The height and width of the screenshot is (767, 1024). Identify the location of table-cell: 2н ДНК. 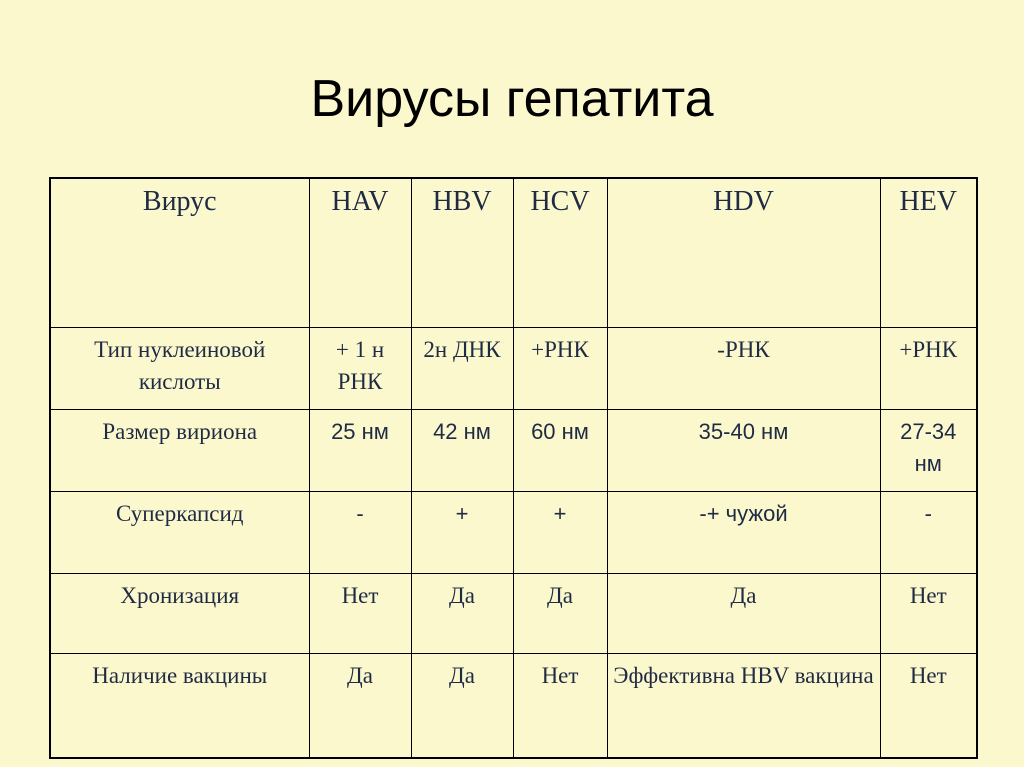
(462, 368).